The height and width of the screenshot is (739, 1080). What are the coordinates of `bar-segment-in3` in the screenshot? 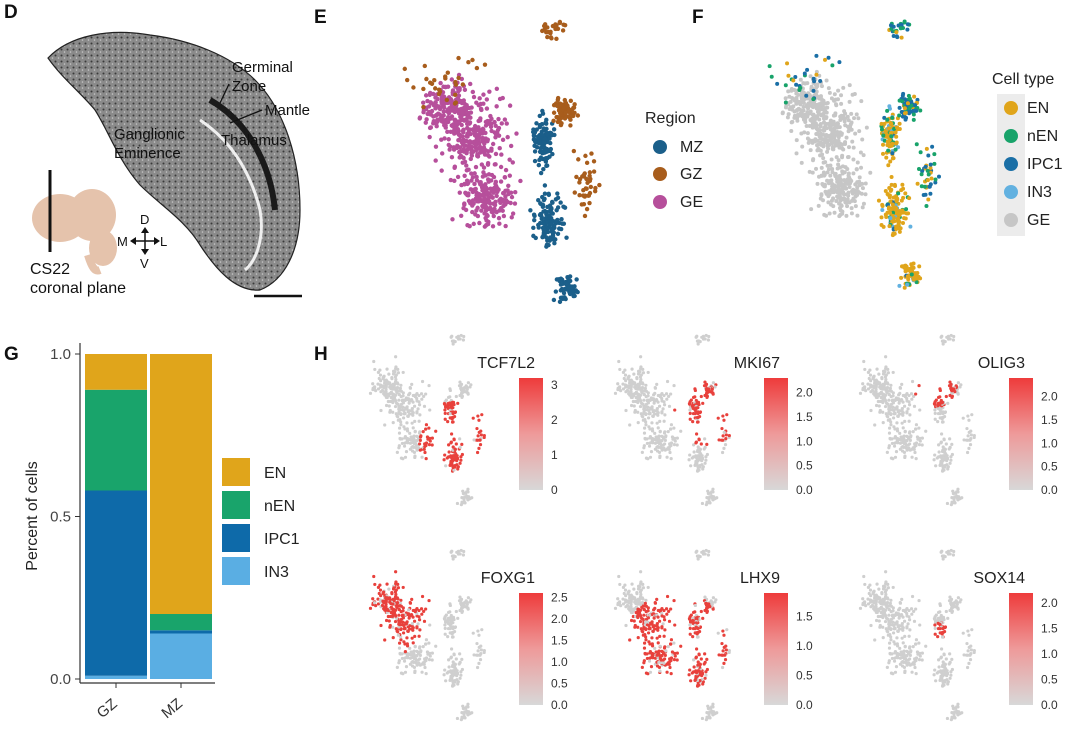 It's located at (181, 656).